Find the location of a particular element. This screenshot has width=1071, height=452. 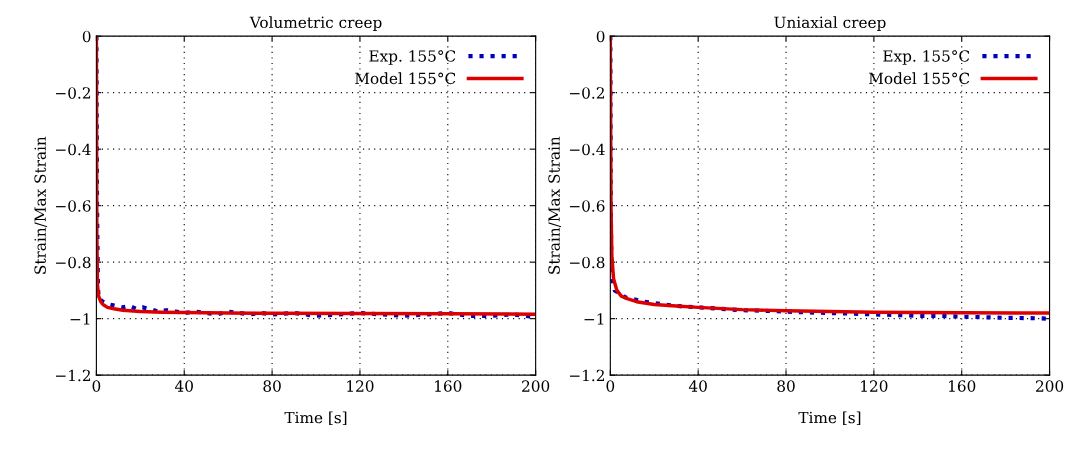

chart-title: Uniaxial creep is located at coordinates (830, 23).